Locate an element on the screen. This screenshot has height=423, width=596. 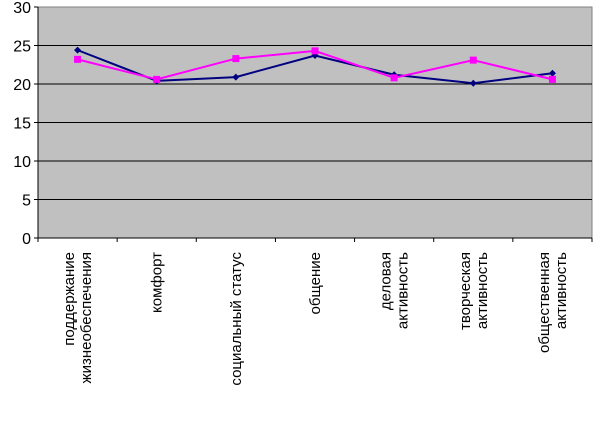
x-category-label-line: деловая is located at coordinates (386, 281).